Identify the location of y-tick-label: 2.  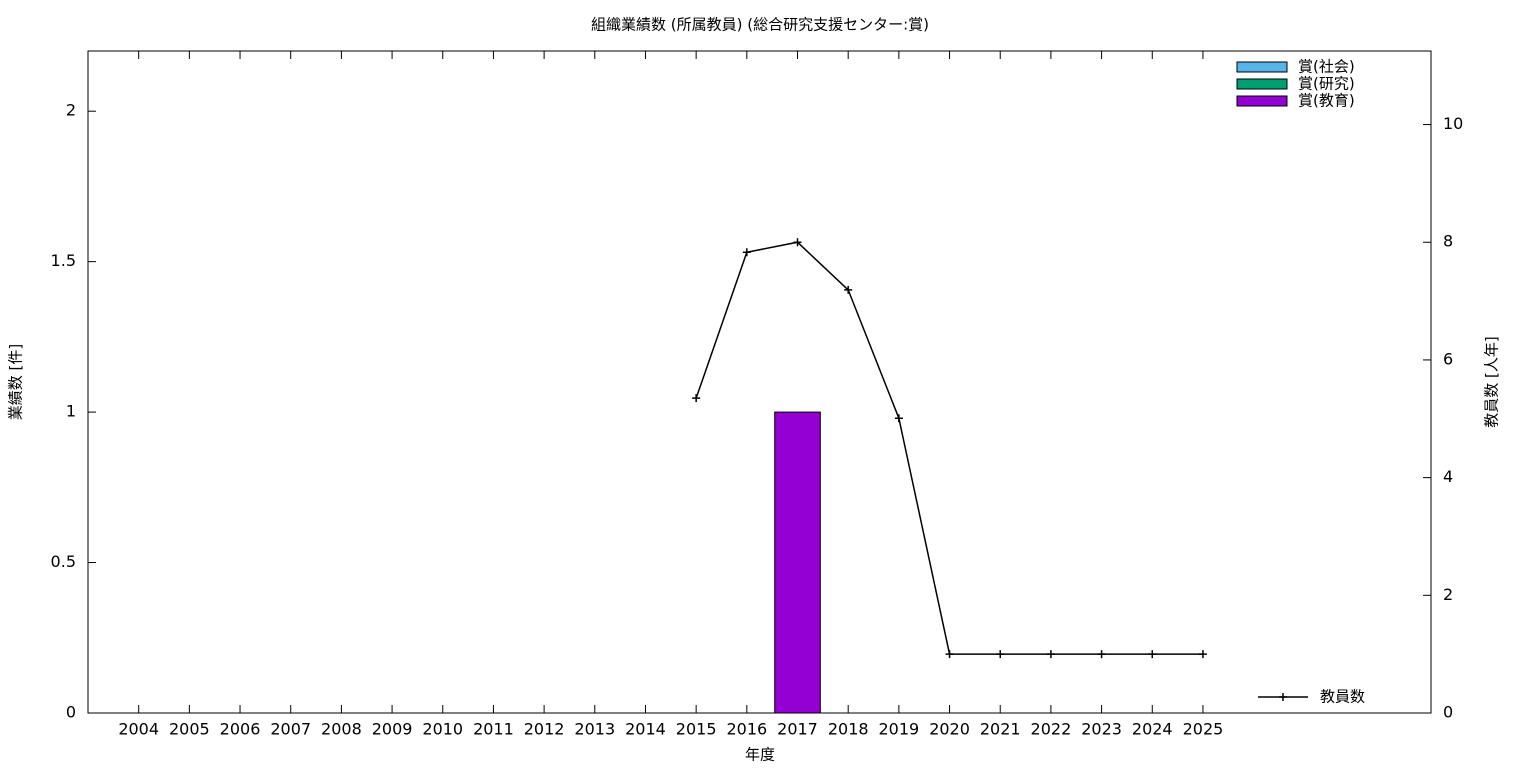
(71, 110).